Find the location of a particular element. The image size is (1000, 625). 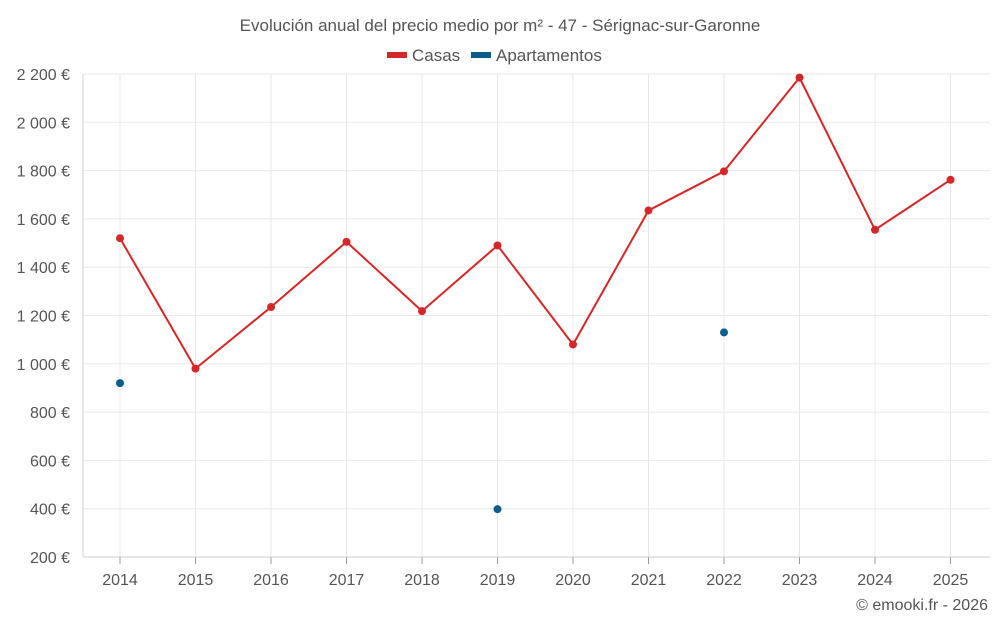

y-tick-label: 1 800 € is located at coordinates (43, 172).